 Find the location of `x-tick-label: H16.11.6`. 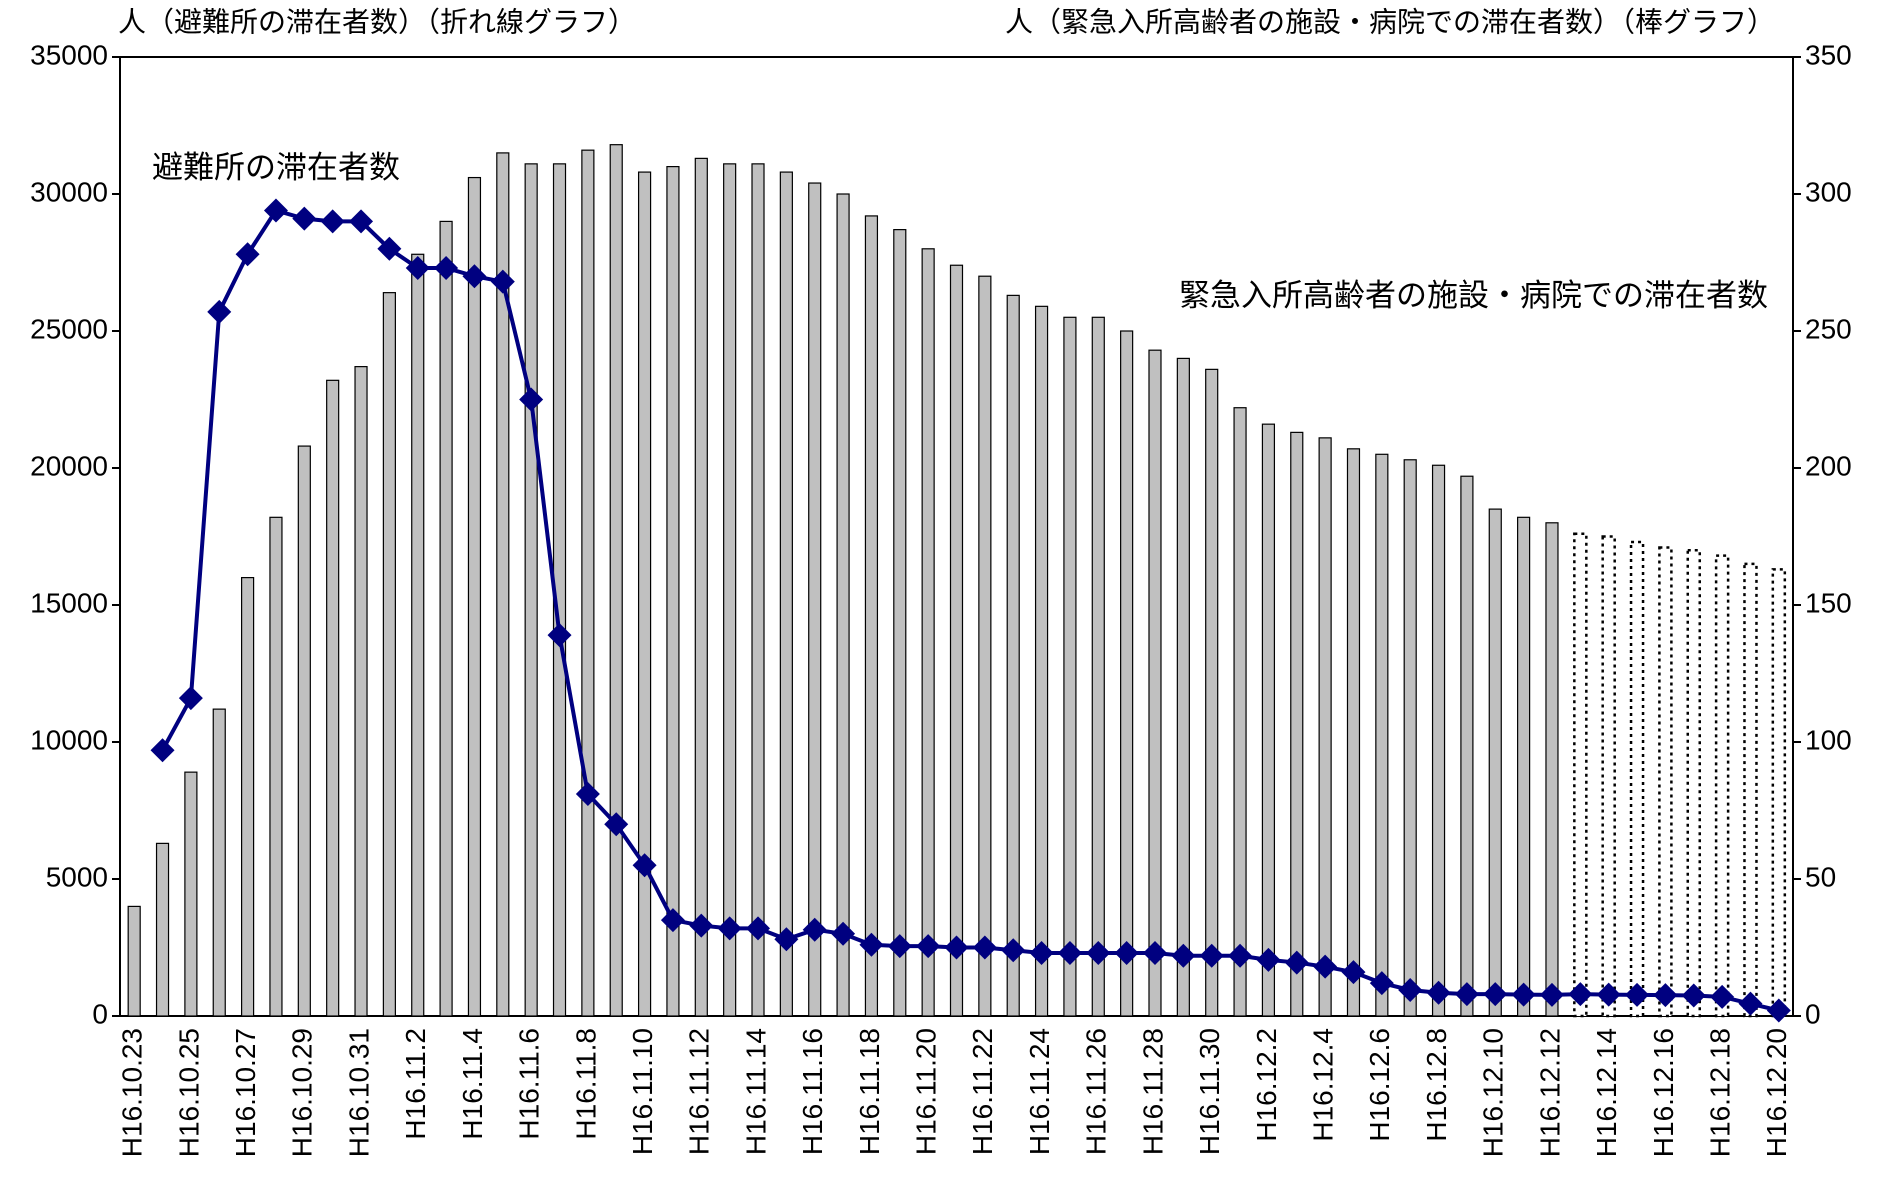

x-tick-label: H16.11.6 is located at coordinates (529, 1084).